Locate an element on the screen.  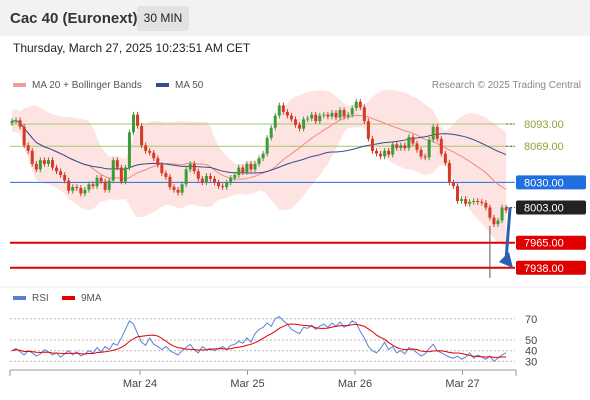
projection-arrow-shaft is located at coordinates (508, 234).